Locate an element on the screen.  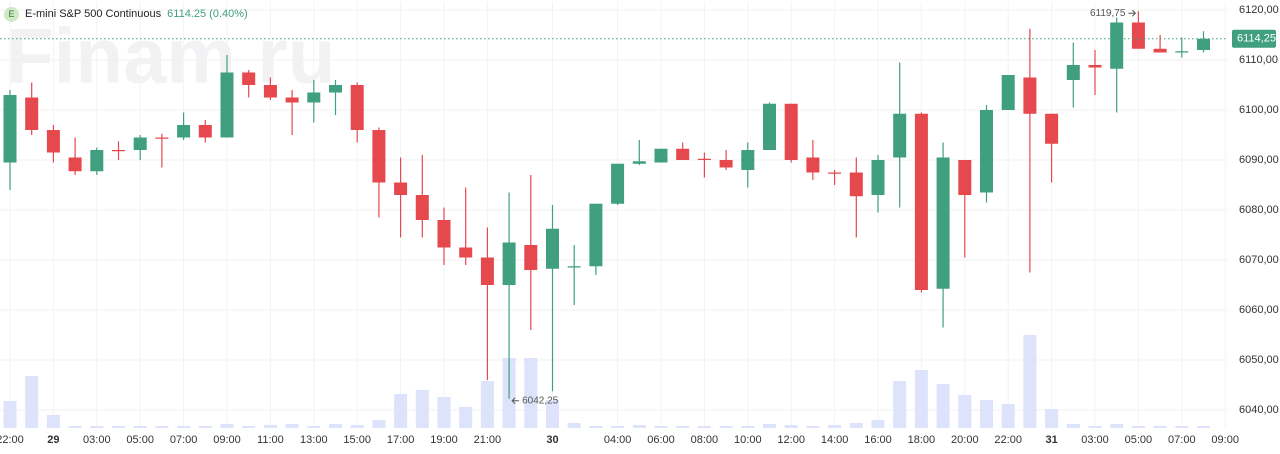
low-marker-label: 6042,25 is located at coordinates (540, 400).